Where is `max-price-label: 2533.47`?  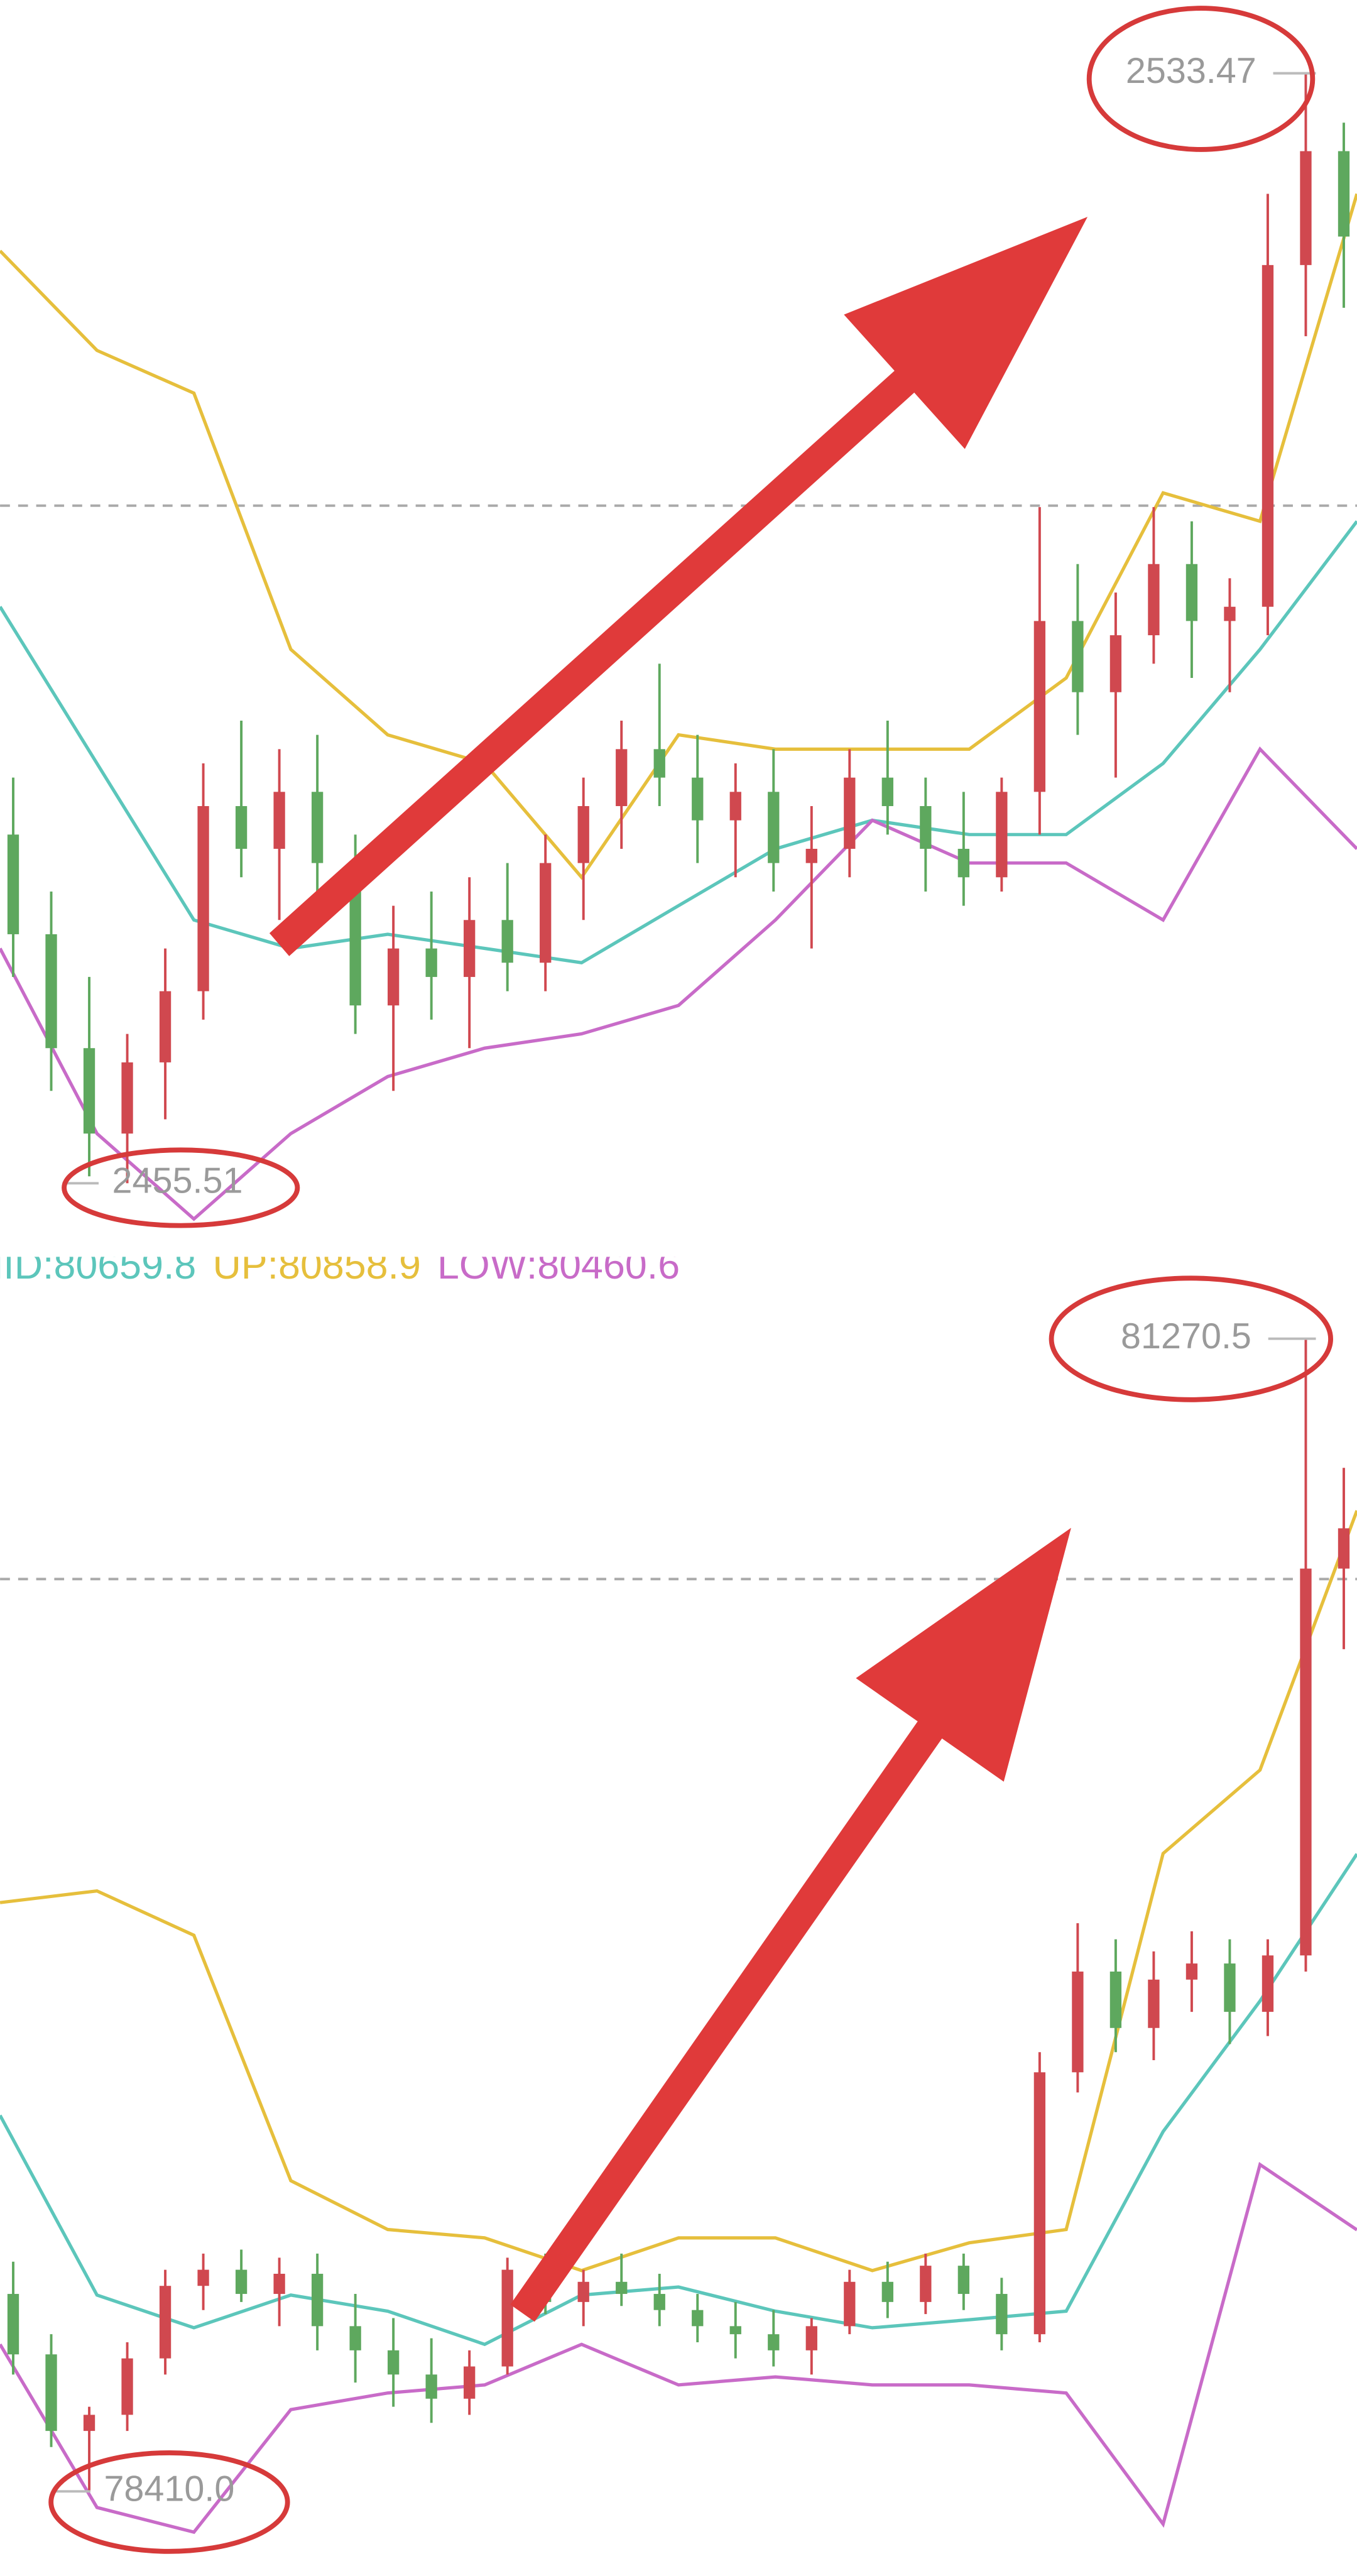
max-price-label: 2533.47 is located at coordinates (1191, 71).